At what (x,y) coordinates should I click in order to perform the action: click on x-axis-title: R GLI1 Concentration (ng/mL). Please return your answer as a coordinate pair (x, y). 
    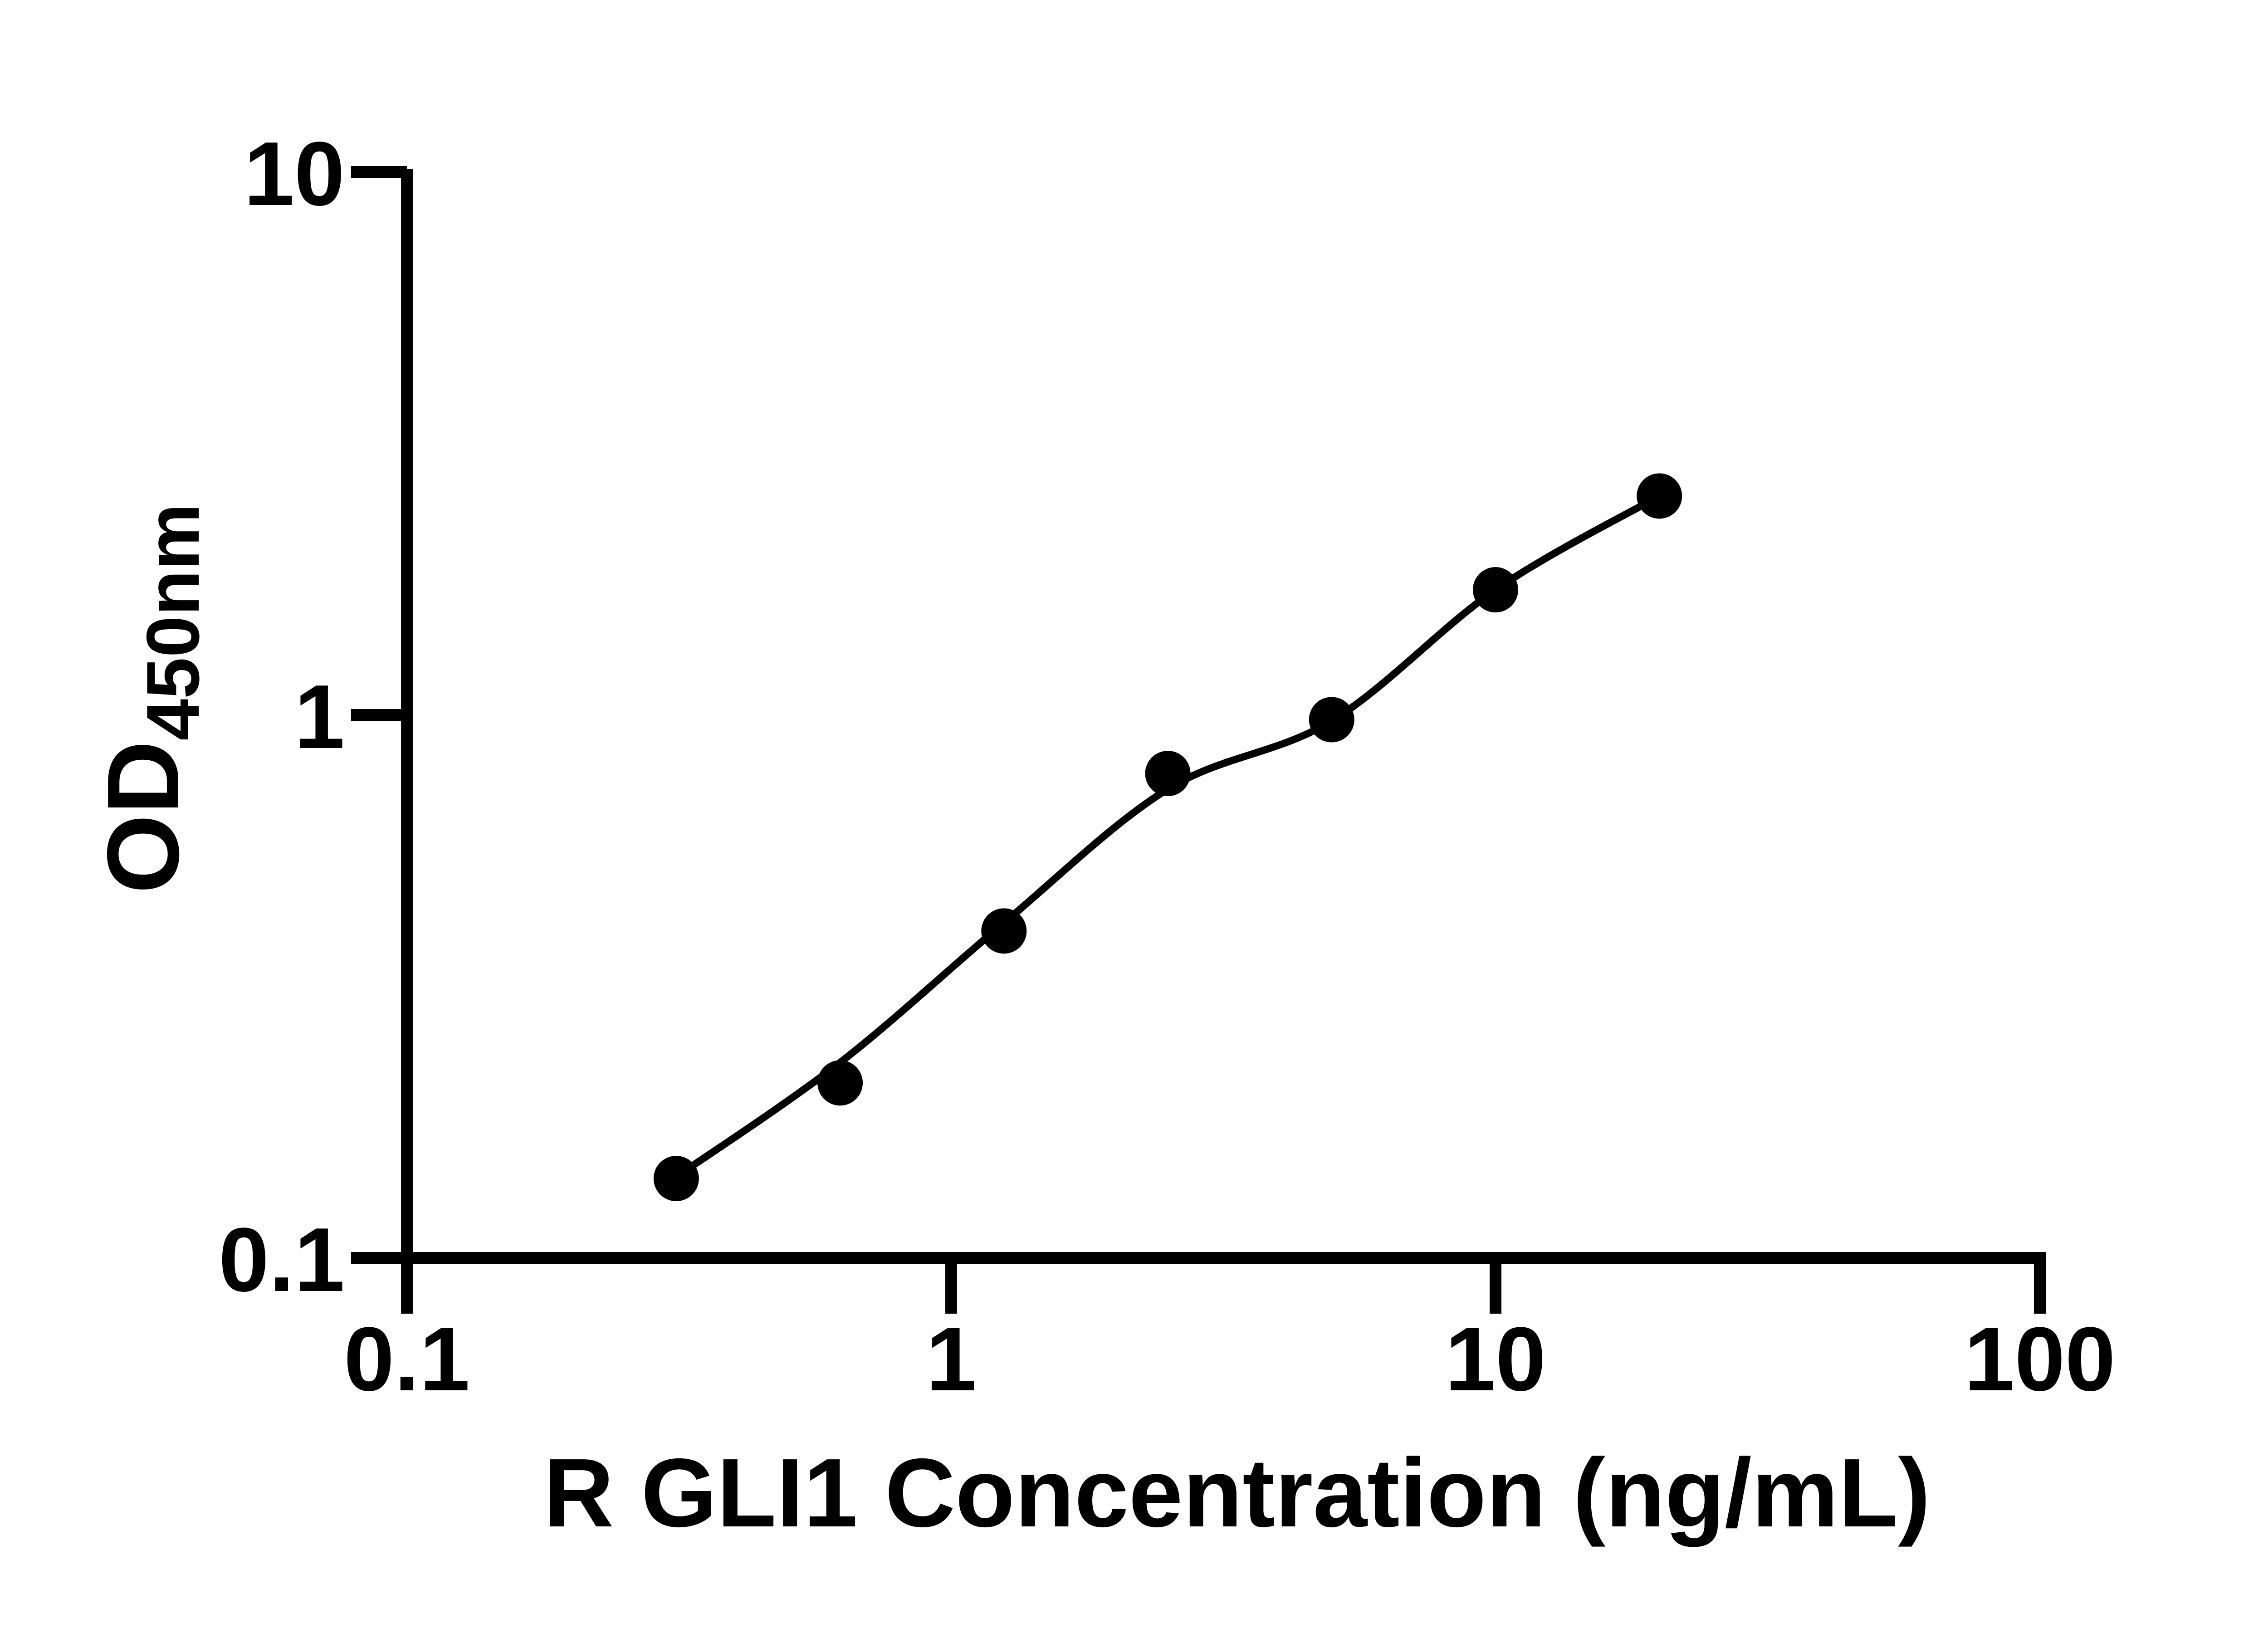
    Looking at the image, I should click on (1237, 1492).